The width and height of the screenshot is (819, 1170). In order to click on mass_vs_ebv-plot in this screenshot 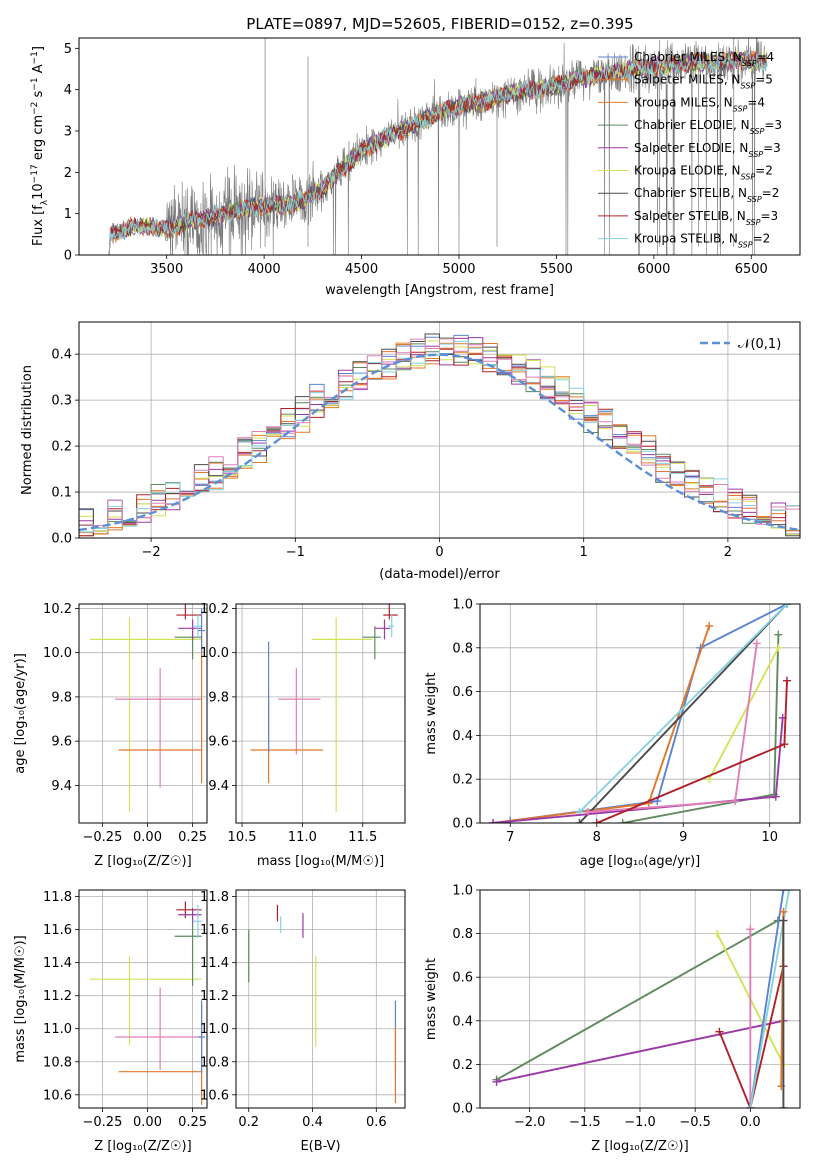, I will do `click(322, 1004)`.